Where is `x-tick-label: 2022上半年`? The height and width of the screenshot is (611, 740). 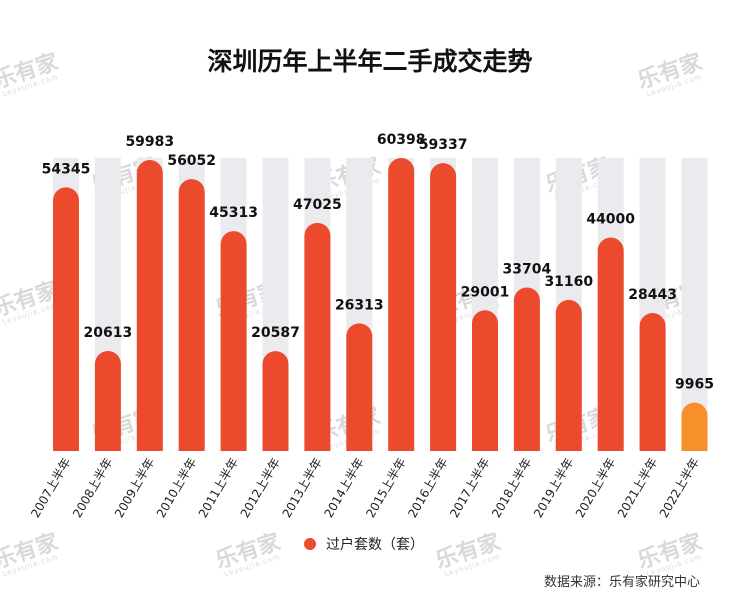 x-tick-label: 2022上半年 is located at coordinates (679, 488).